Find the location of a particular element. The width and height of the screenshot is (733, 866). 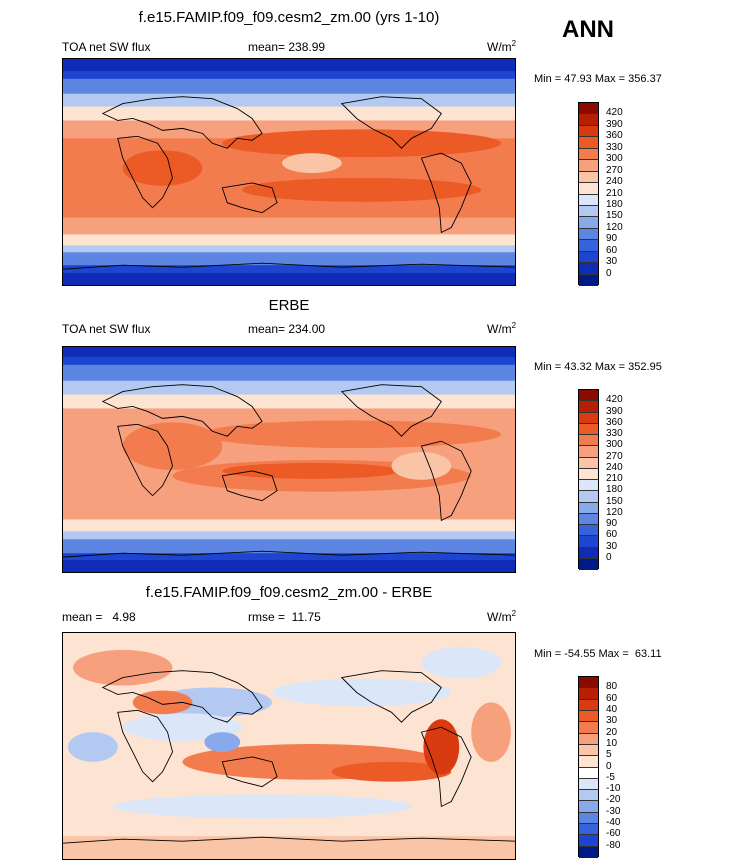

colorbar-model is located at coordinates (588, 194).